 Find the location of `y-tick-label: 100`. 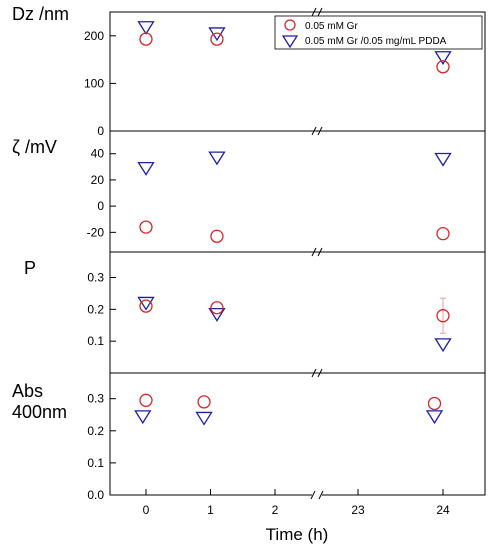

y-tick-label: 100 is located at coordinates (94, 83).